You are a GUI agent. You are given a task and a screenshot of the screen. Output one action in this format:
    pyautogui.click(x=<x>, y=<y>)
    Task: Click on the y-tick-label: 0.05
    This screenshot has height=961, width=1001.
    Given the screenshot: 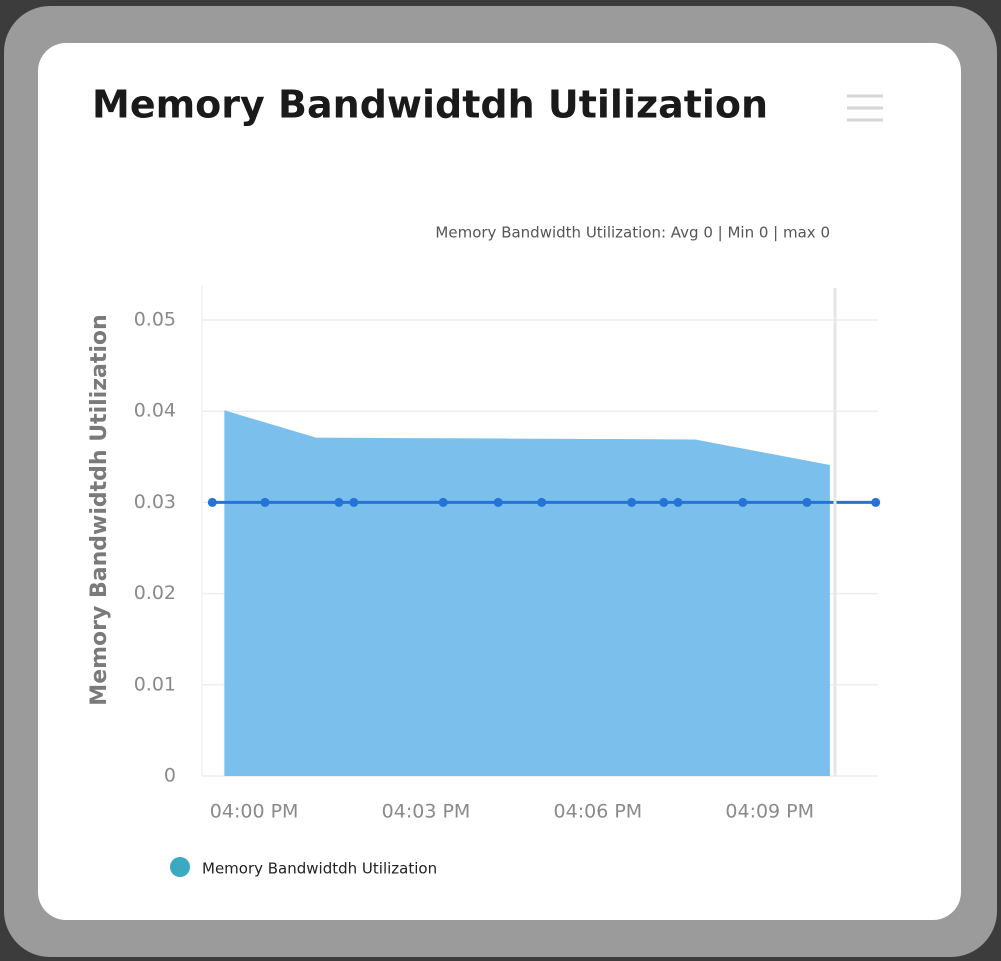 What is the action you would take?
    pyautogui.click(x=155, y=320)
    